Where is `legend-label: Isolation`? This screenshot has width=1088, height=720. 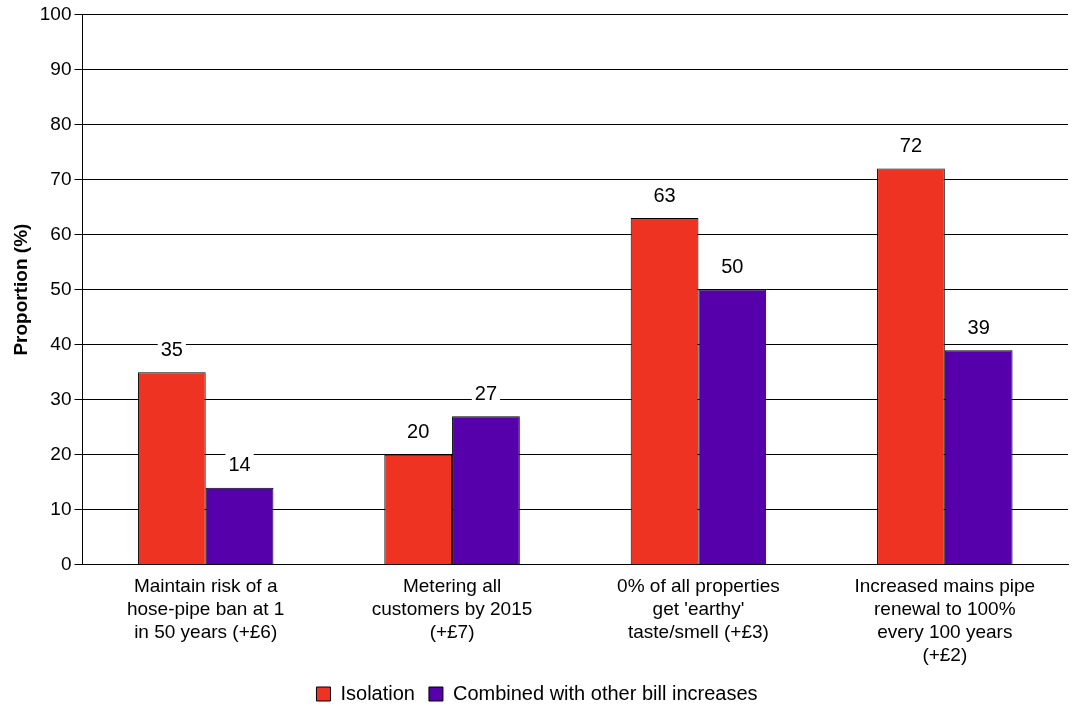
legend-label: Isolation is located at coordinates (377, 692).